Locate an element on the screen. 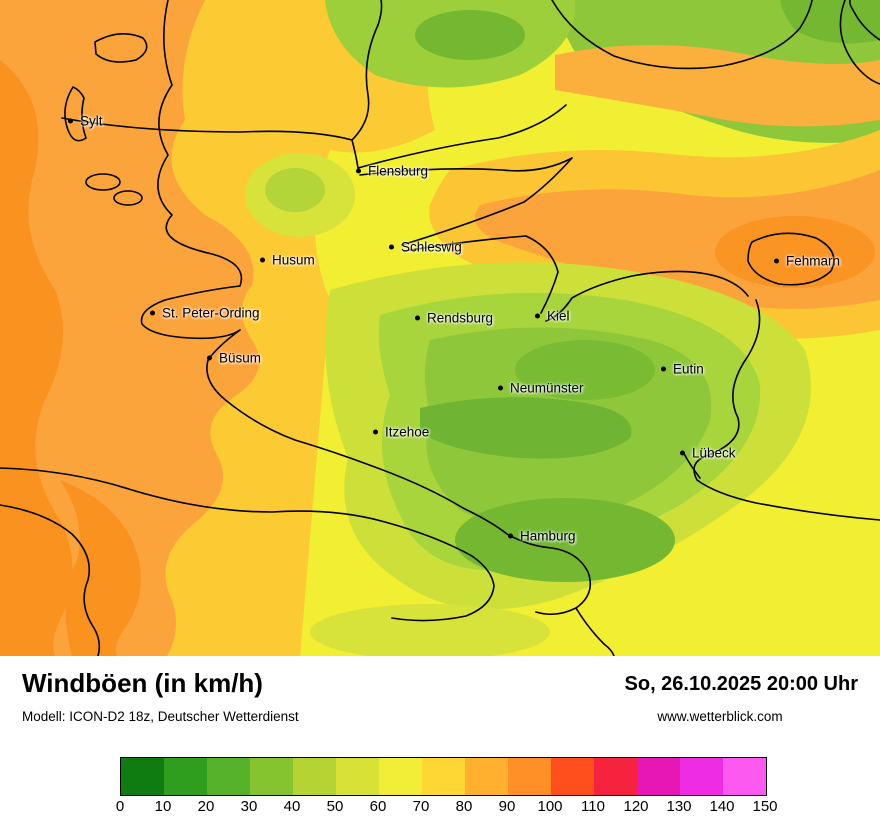  wind-speed-legend-ticks: 0 10 20 30 40 50 60 70 80 90 100 110 120 130 140 150 is located at coordinates (440, 808).